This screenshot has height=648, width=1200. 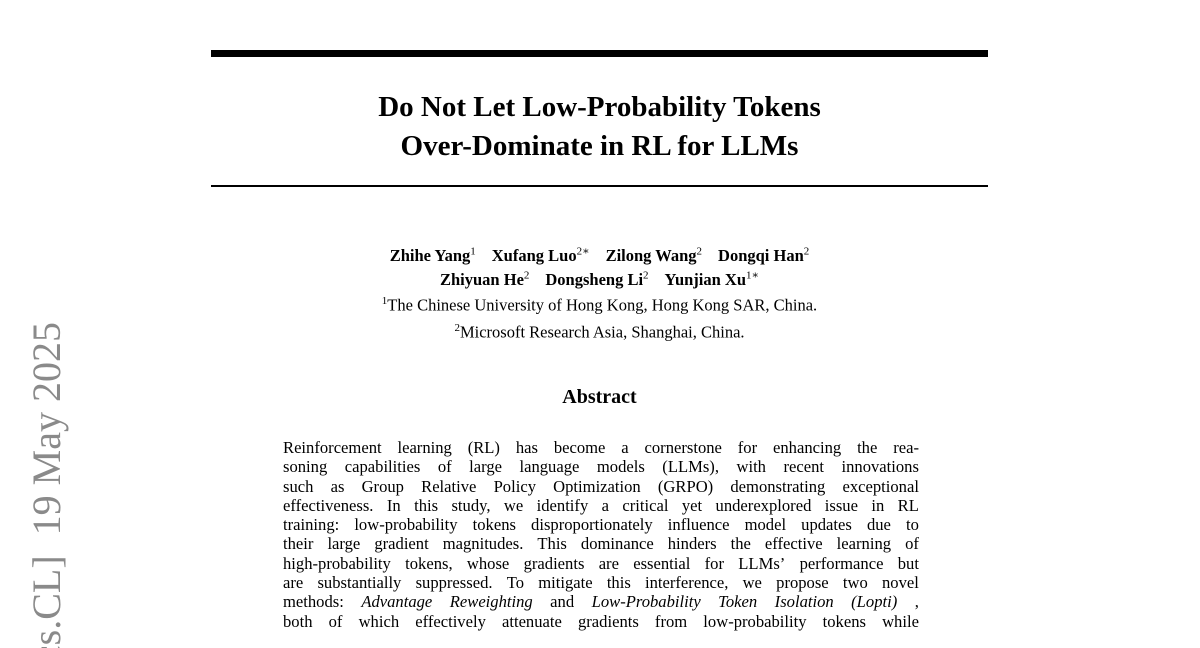 I want to click on author-name: Yunjian Xu, so click(x=705, y=279).